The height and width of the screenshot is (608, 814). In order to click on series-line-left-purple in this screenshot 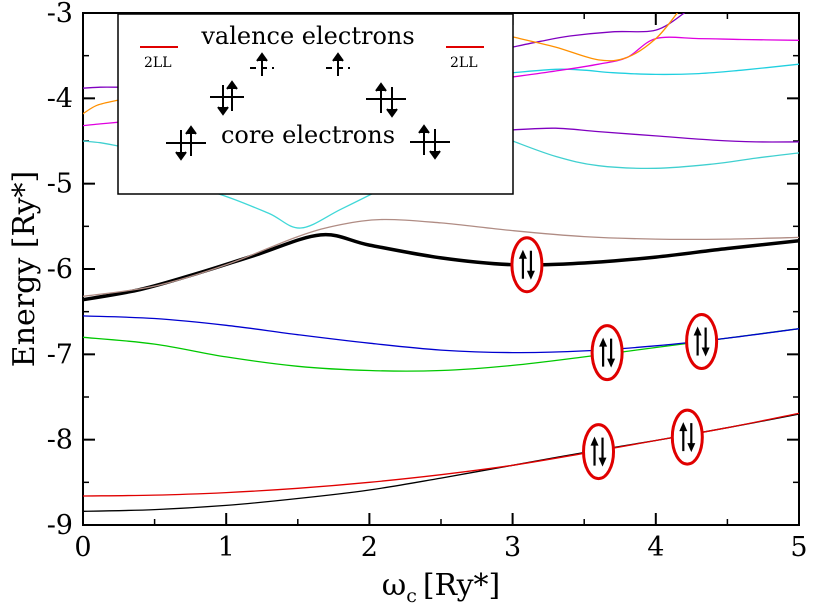, I will do `click(101, 87)`.